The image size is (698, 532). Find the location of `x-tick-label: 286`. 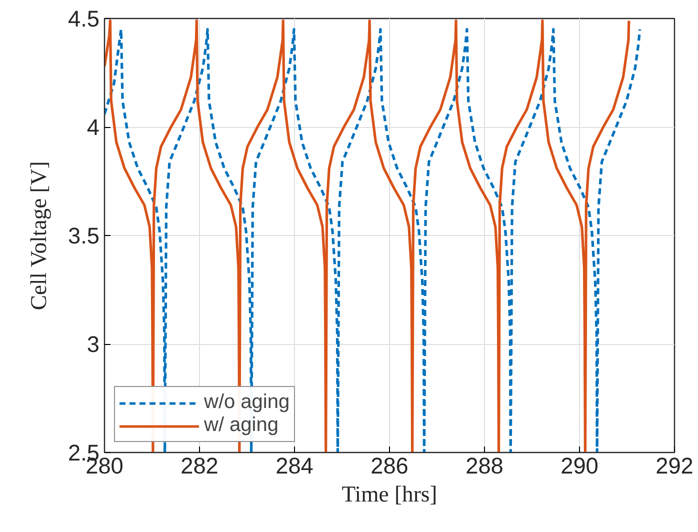

x-tick-label: 286 is located at coordinates (389, 465).